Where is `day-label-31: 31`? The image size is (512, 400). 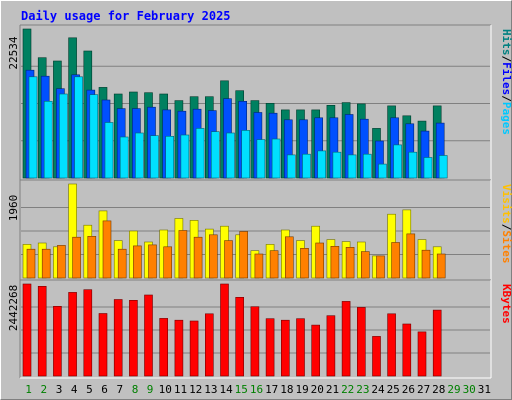 day-label-31: 31 is located at coordinates (484, 389).